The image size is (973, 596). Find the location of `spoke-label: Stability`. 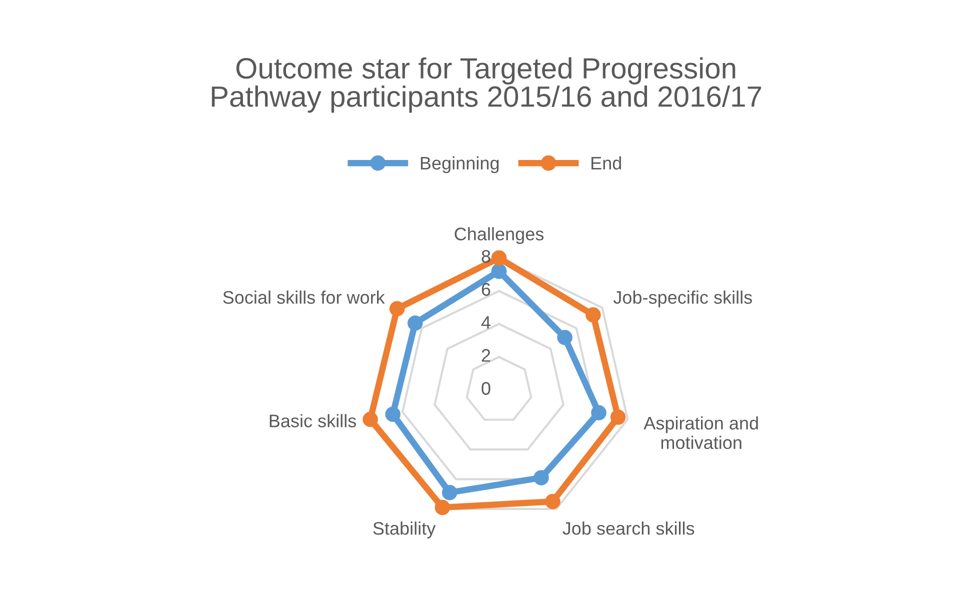

spoke-label: Stability is located at coordinates (404, 530).